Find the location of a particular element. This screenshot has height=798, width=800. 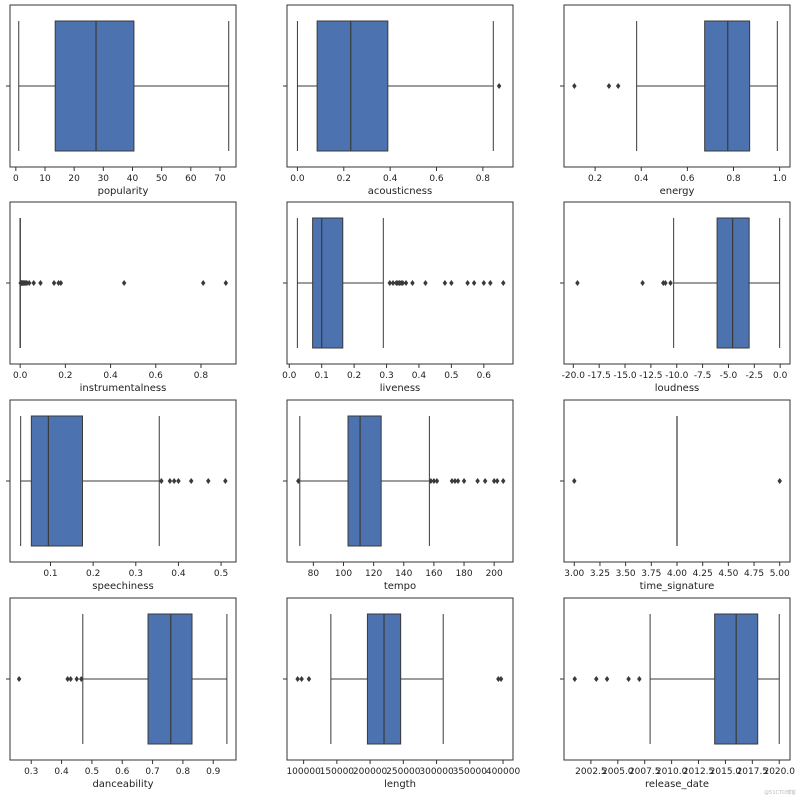

x-tick-label: 0.0 is located at coordinates (780, 376).